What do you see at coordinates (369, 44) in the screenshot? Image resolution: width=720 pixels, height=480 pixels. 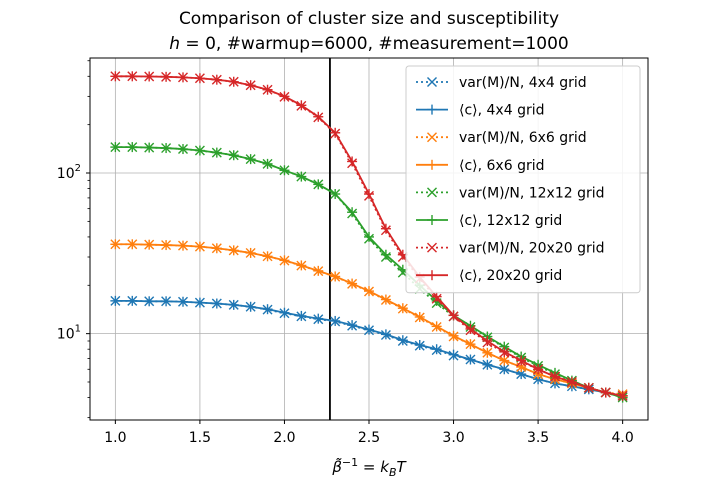 I see `chart-subtitle: h = 0, #warmup=6000, #measurement=1000` at bounding box center [369, 44].